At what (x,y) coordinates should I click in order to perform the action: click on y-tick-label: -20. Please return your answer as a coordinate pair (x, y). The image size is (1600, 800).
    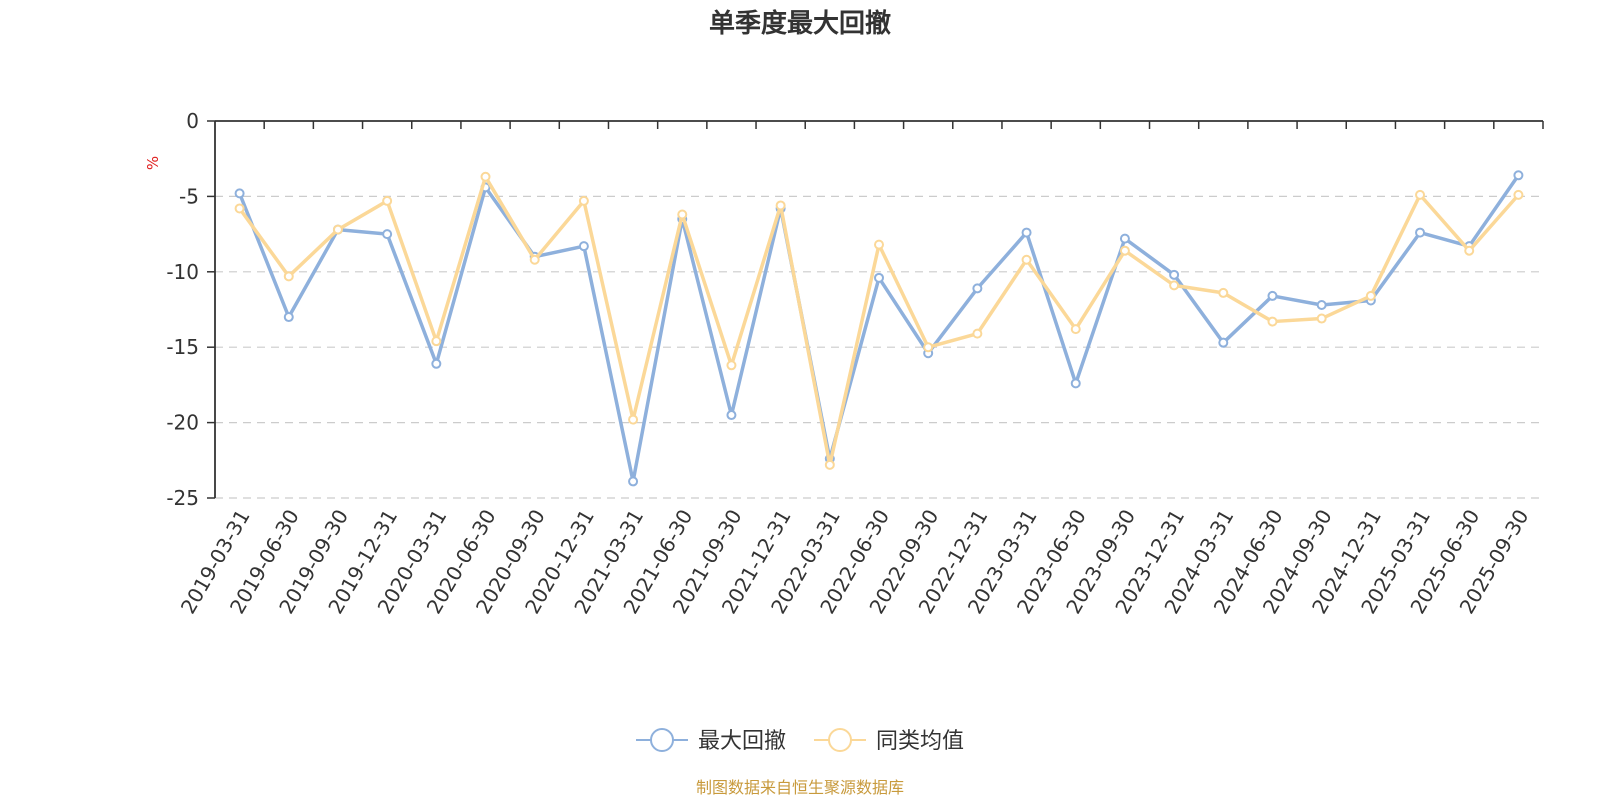
    Looking at the image, I should click on (182, 423).